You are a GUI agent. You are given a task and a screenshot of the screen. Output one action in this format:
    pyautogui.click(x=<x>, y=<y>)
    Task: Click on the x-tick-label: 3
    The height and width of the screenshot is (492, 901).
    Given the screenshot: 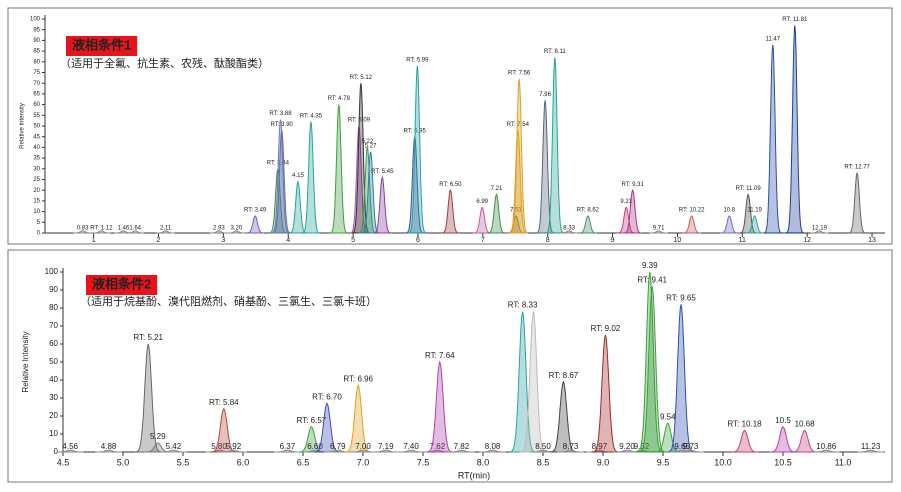 What is the action you would take?
    pyautogui.click(x=223, y=240)
    